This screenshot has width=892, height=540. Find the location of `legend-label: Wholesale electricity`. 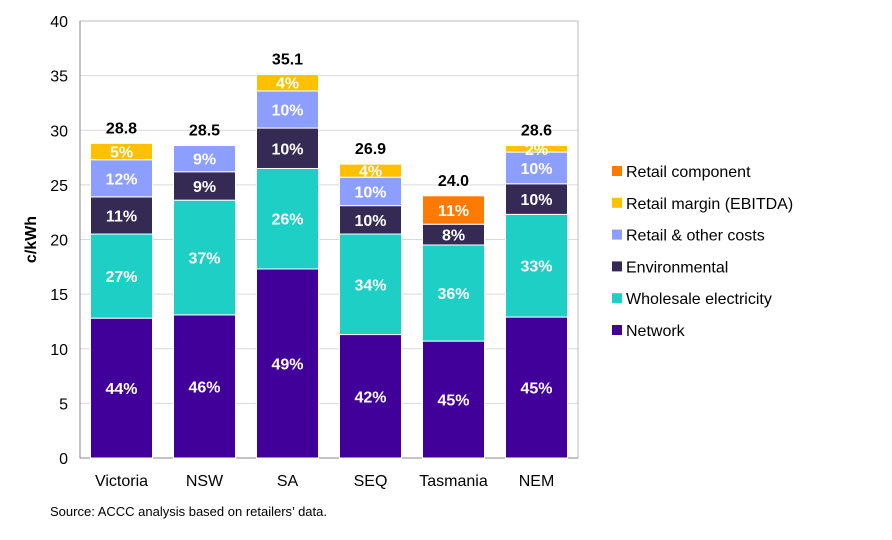

legend-label: Wholesale electricity is located at coordinates (699, 299).